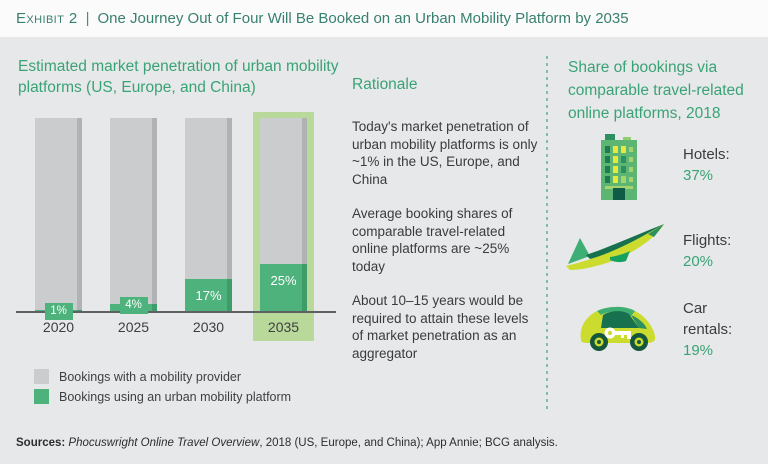 This screenshot has height=464, width=768. What do you see at coordinates (164, 443) in the screenshot?
I see `sources-publication: Phocuswright Online Travel Overview` at bounding box center [164, 443].